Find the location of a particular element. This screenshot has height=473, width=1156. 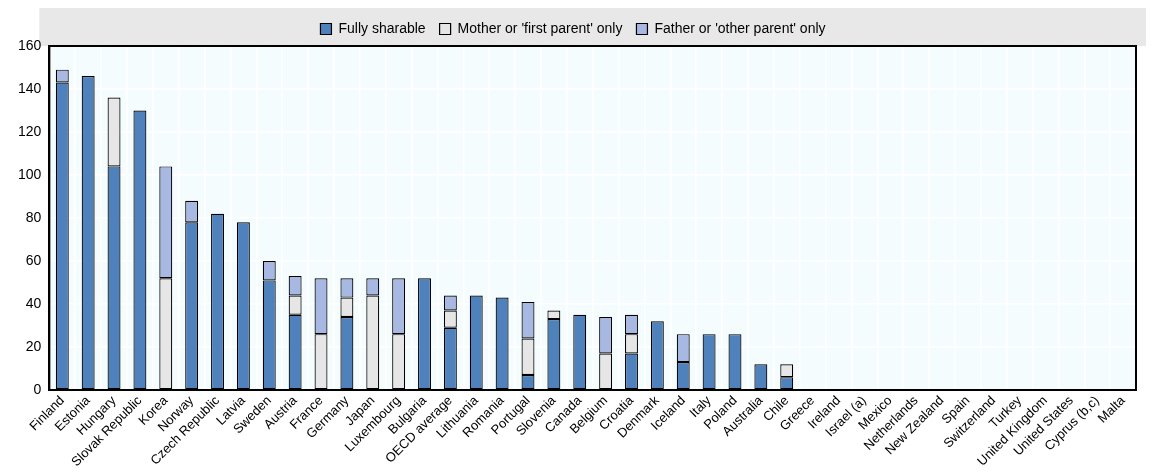

y-tick-label: 0 is located at coordinates (37, 388).